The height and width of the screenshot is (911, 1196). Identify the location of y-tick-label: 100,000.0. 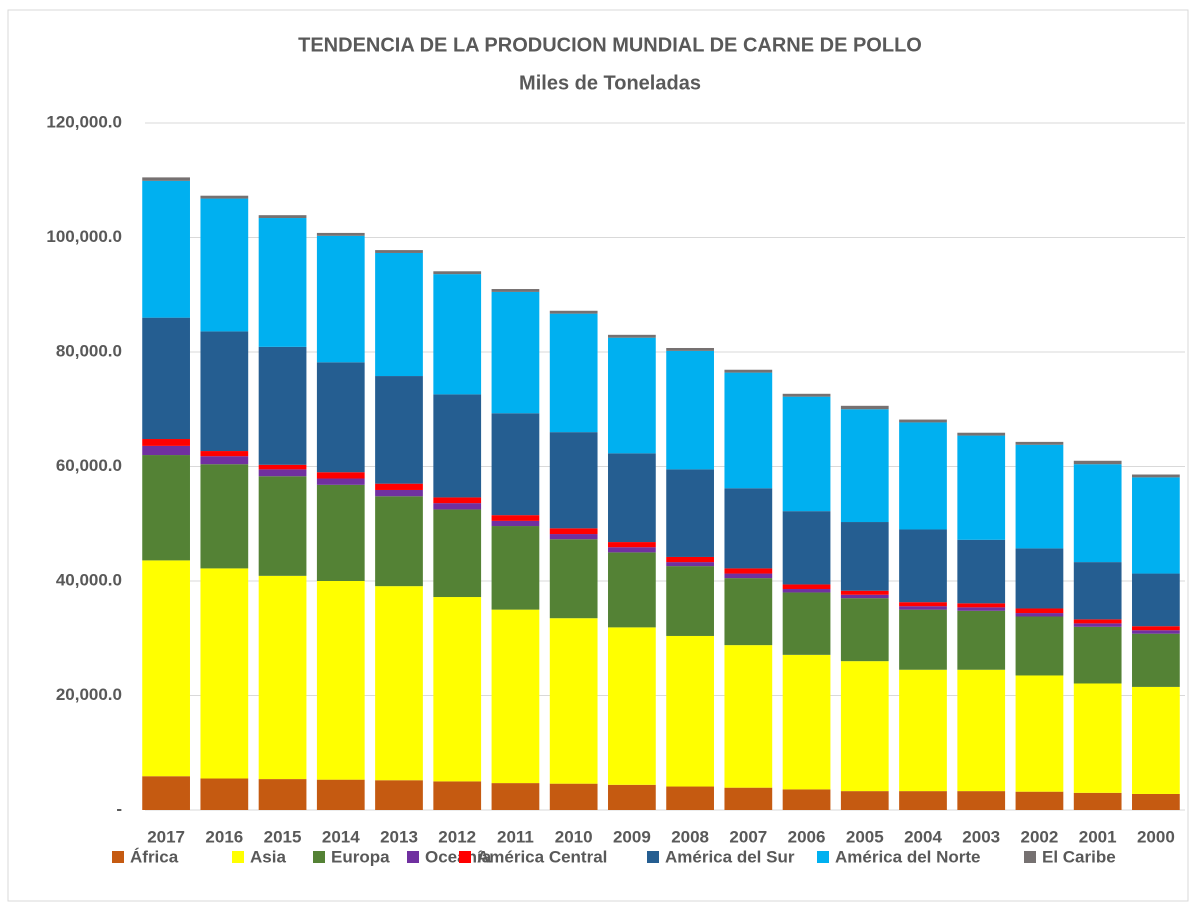
(84, 236).